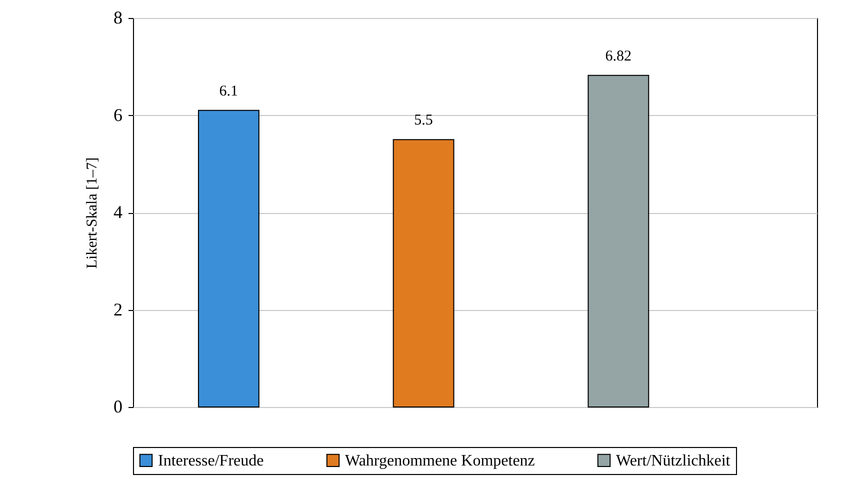 The width and height of the screenshot is (848, 503). What do you see at coordinates (440, 461) in the screenshot?
I see `legend-label: Wahrgenommene Kompetenz` at bounding box center [440, 461].